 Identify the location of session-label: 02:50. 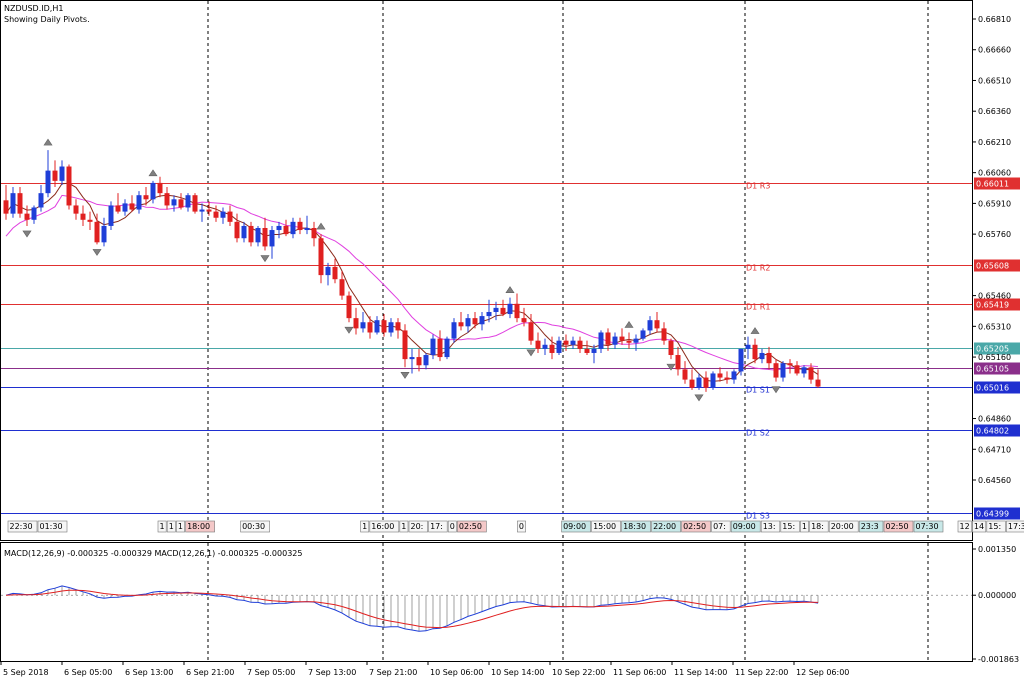
(897, 526).